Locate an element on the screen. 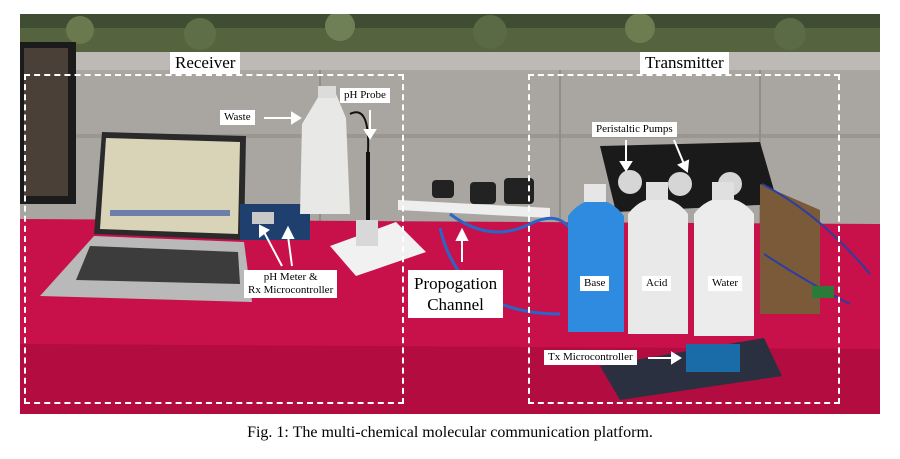 The width and height of the screenshot is (900, 459). transmitter-title: Transmitter is located at coordinates (684, 63).